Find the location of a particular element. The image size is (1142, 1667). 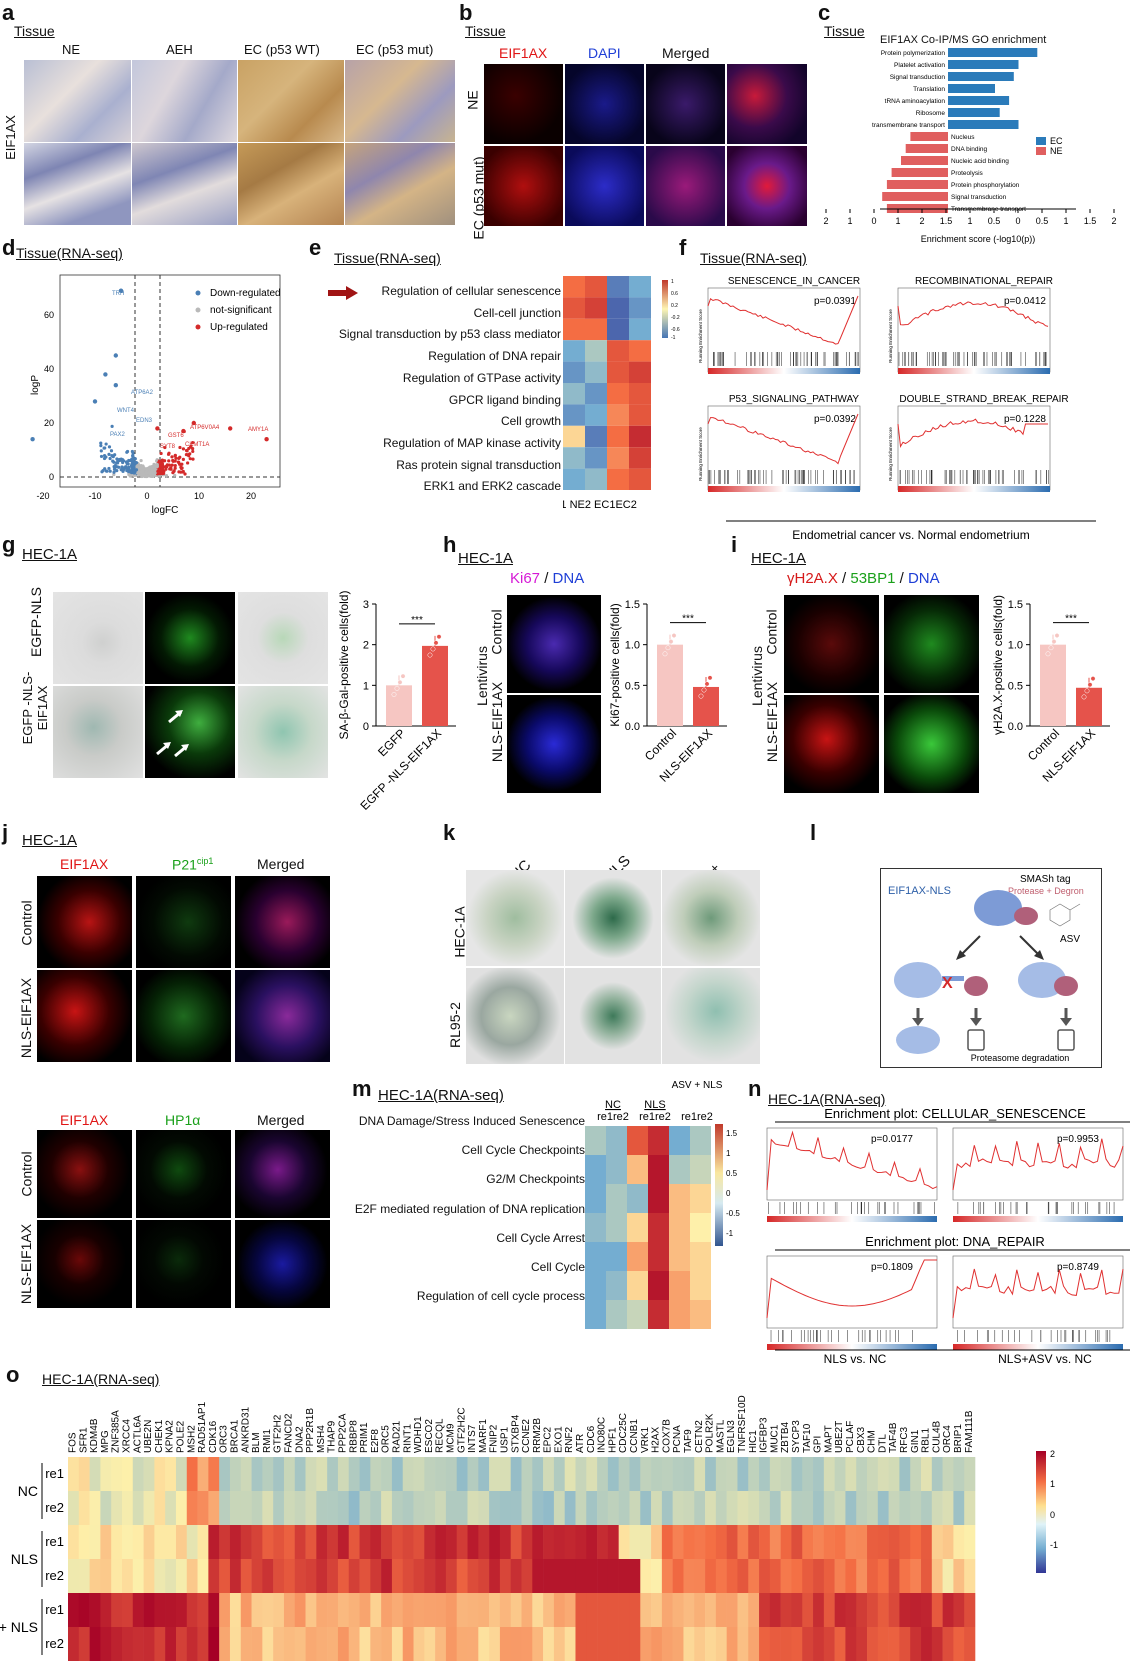

legend-down: Down-regulated is located at coordinates (245, 293).